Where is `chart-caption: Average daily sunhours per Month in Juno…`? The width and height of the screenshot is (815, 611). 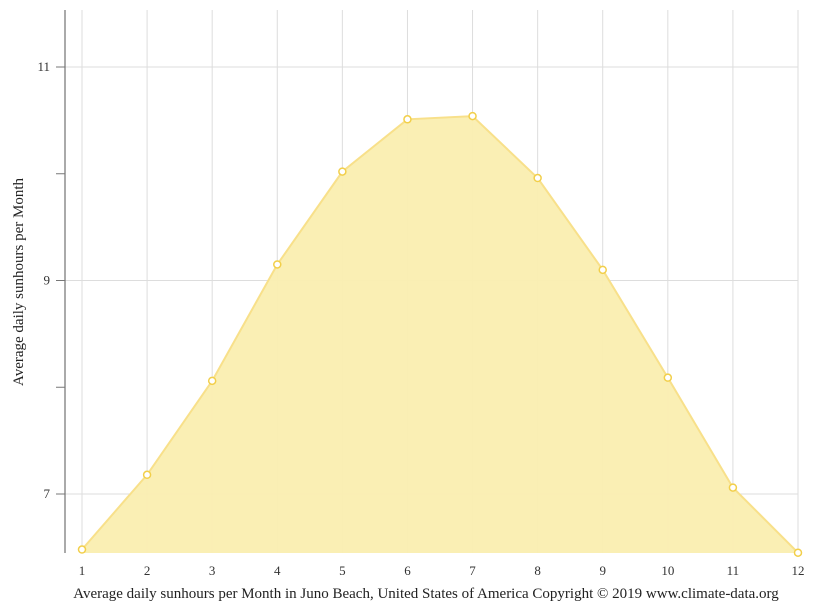 chart-caption: Average daily sunhours per Month in Juno… is located at coordinates (426, 594).